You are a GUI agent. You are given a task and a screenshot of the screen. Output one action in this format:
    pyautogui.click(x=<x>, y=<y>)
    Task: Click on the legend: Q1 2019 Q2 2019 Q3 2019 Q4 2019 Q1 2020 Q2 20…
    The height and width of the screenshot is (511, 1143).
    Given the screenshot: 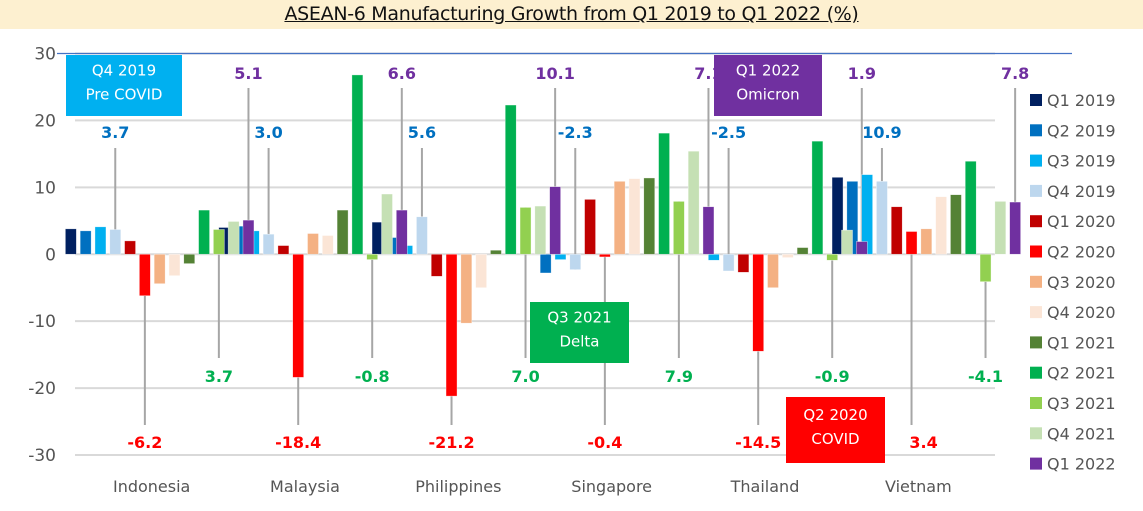 What is the action you would take?
    pyautogui.click(x=1073, y=282)
    